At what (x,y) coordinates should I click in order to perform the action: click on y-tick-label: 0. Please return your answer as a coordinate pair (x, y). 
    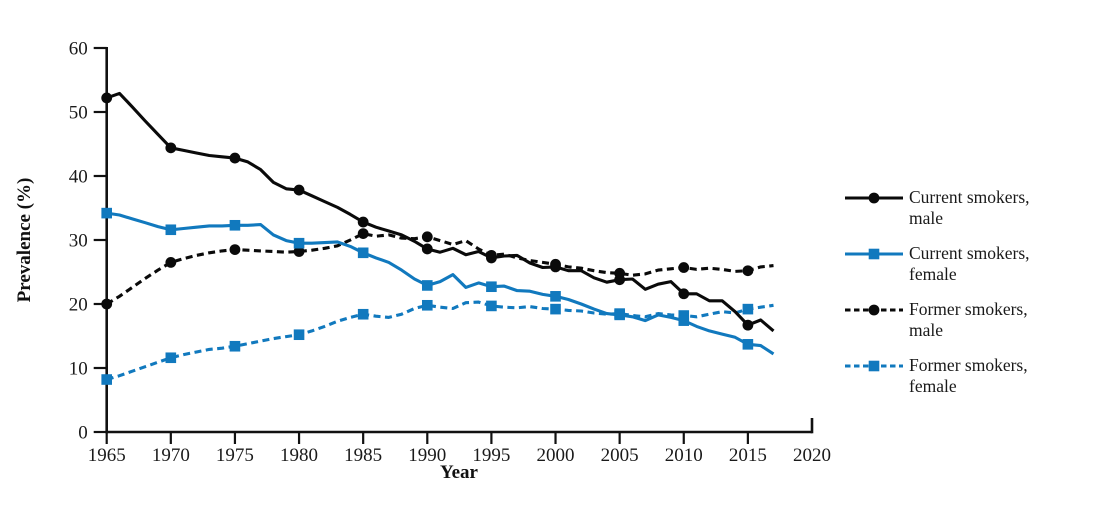
    Looking at the image, I should click on (83, 433).